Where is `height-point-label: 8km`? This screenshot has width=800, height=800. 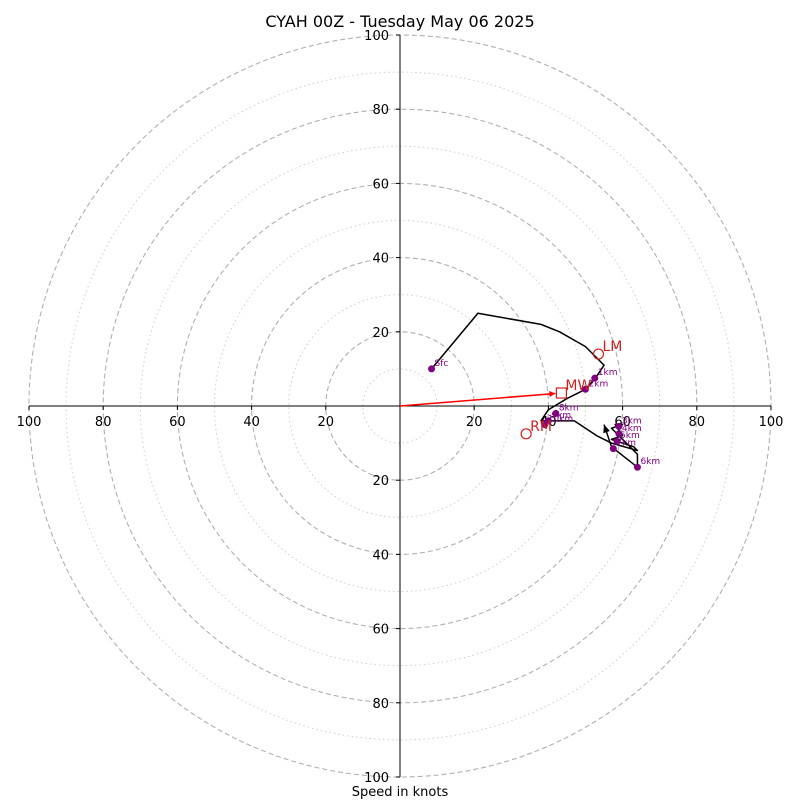 height-point-label: 8km is located at coordinates (569, 408).